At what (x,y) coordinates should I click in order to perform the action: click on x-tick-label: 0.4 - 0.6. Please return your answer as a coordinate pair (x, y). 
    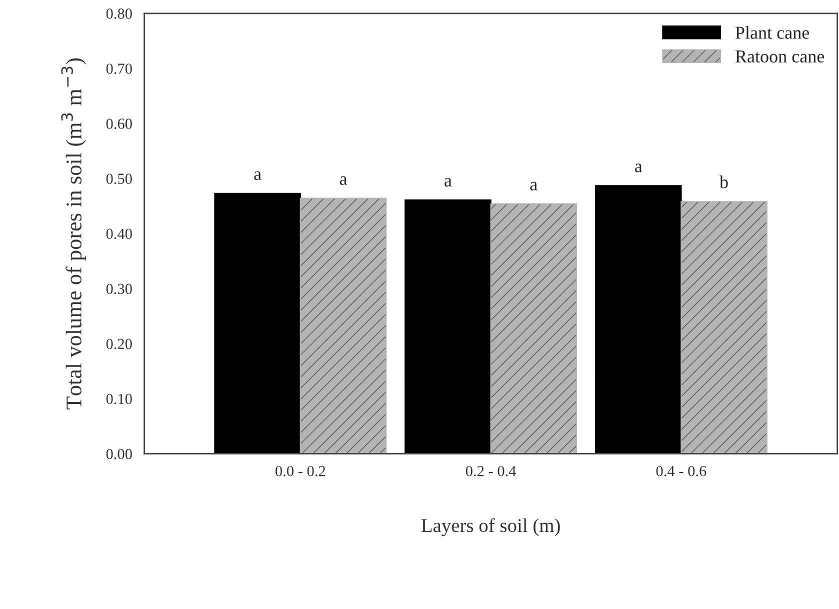
    Looking at the image, I should click on (681, 471).